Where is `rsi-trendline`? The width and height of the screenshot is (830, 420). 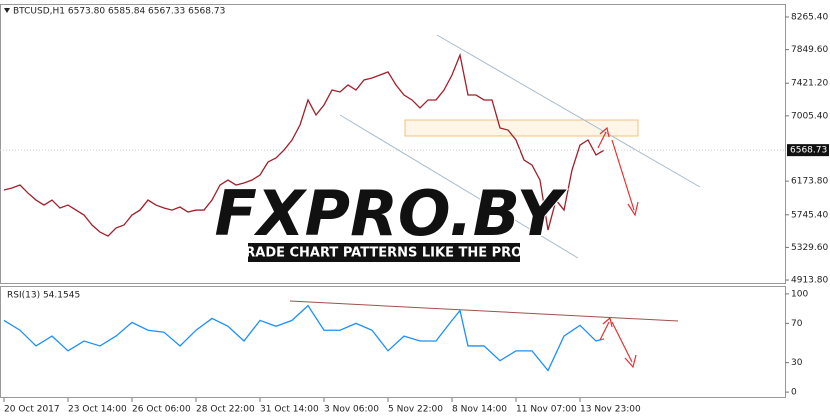
rsi-trendline is located at coordinates (484, 311).